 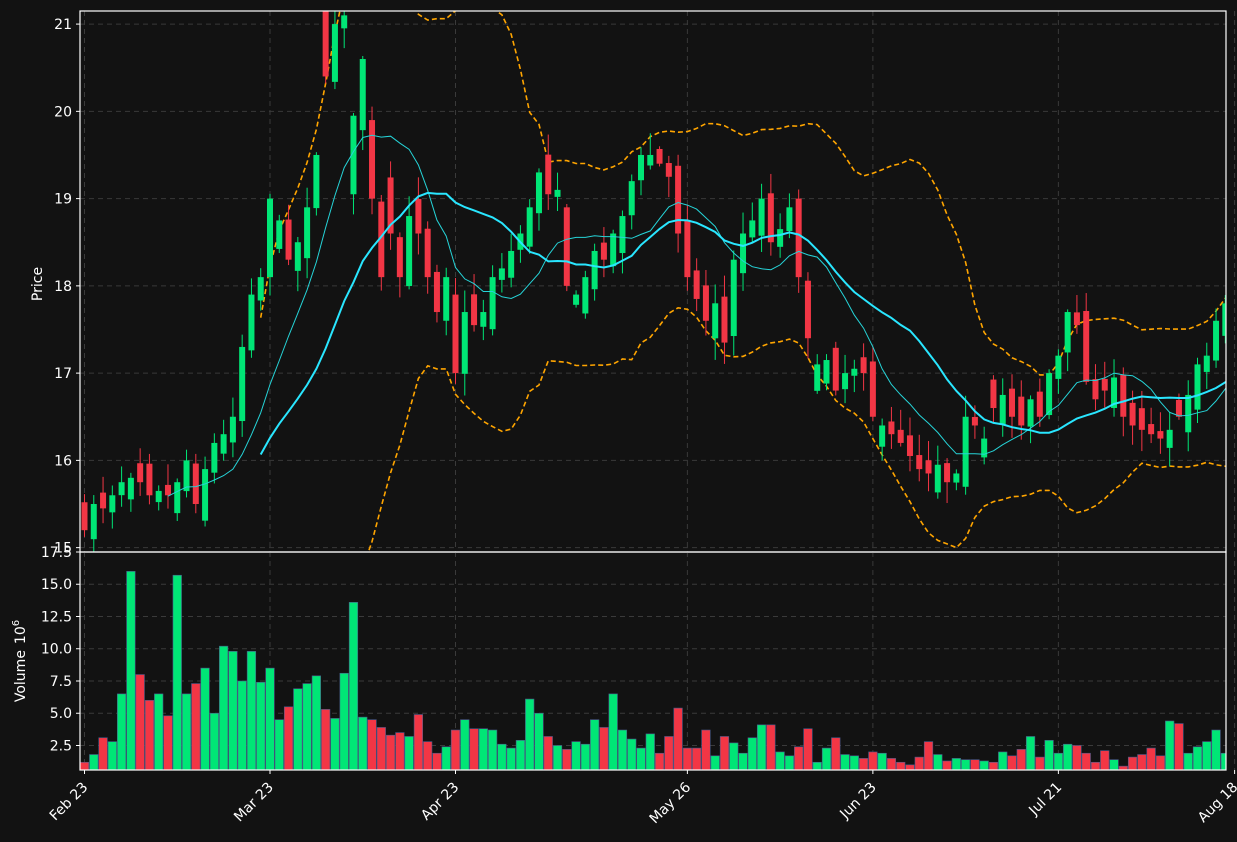 I want to click on price-tick-label: 18, so click(x=63, y=287).